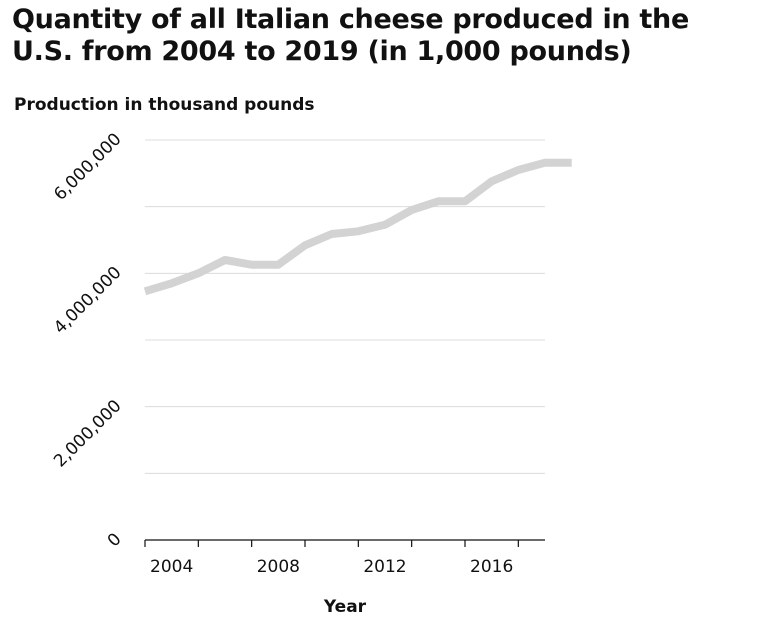 The height and width of the screenshot is (628, 762). What do you see at coordinates (384, 567) in the screenshot?
I see `x-tick-label: 2012` at bounding box center [384, 567].